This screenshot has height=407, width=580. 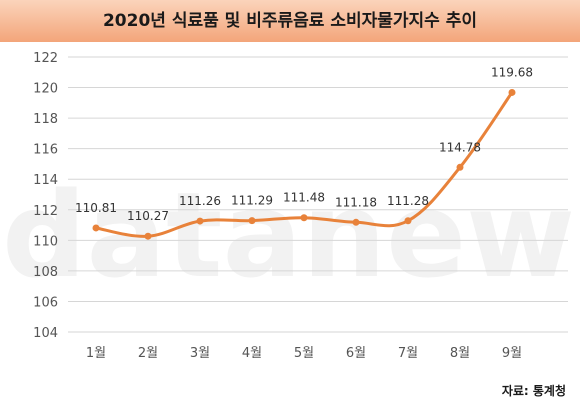 What do you see at coordinates (45, 211) in the screenshot?
I see `y-tick-label: 112` at bounding box center [45, 211].